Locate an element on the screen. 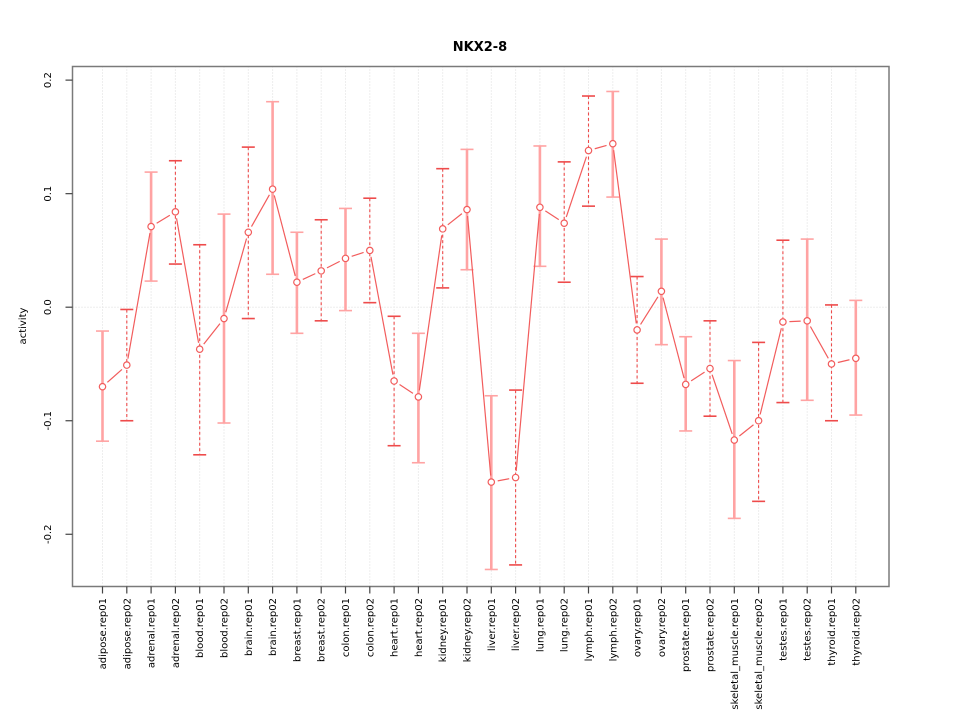 This screenshot has height=720, width=960. x-tick-label: heart.rep02 is located at coordinates (419, 627).